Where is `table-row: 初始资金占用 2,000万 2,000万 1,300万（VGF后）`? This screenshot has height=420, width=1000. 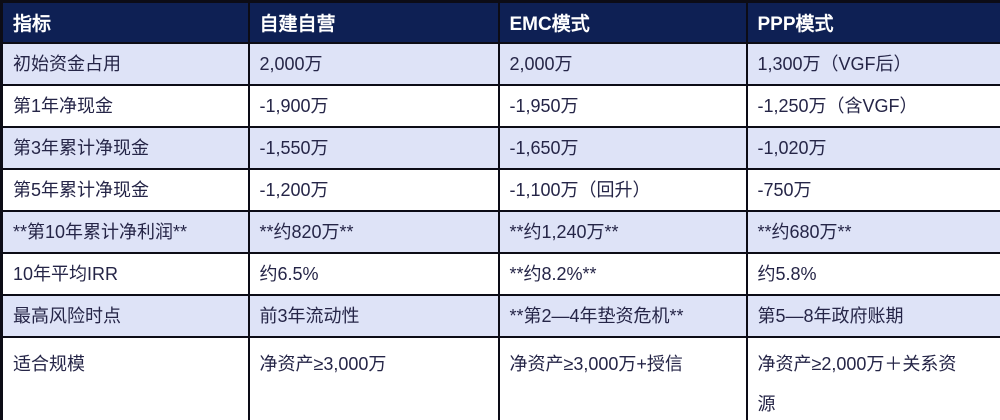
table-row: 初始资金占用 2,000万 2,000万 1,300万（VGF后） is located at coordinates (500, 64).